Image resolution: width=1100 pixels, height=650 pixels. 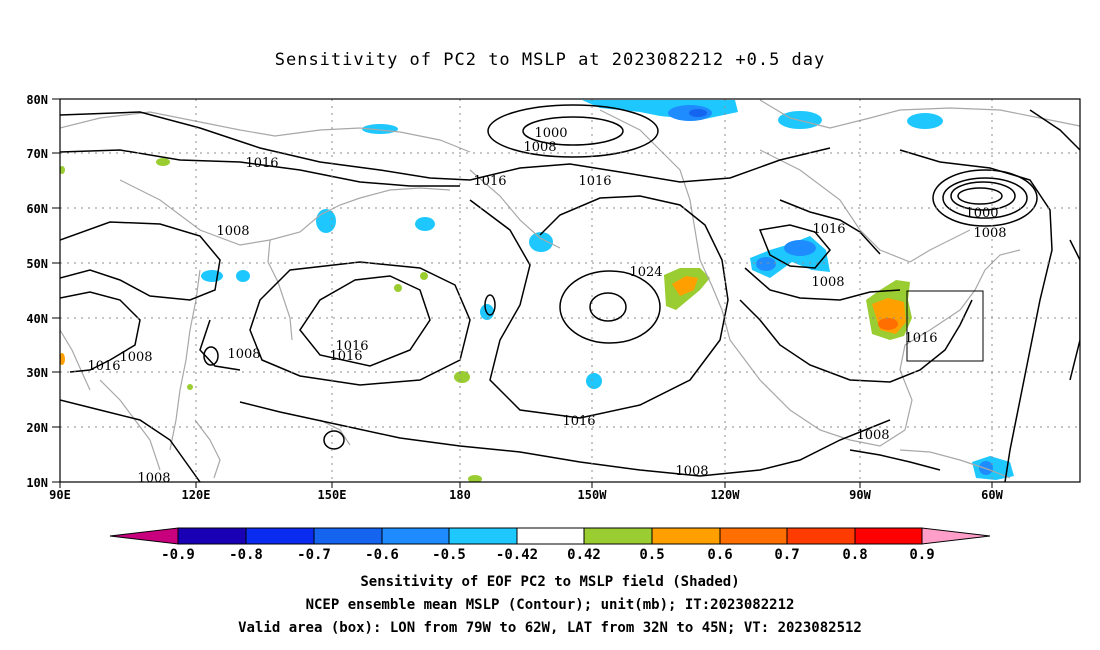 What do you see at coordinates (726, 495) in the screenshot?
I see `lon-label: 120W` at bounding box center [726, 495].